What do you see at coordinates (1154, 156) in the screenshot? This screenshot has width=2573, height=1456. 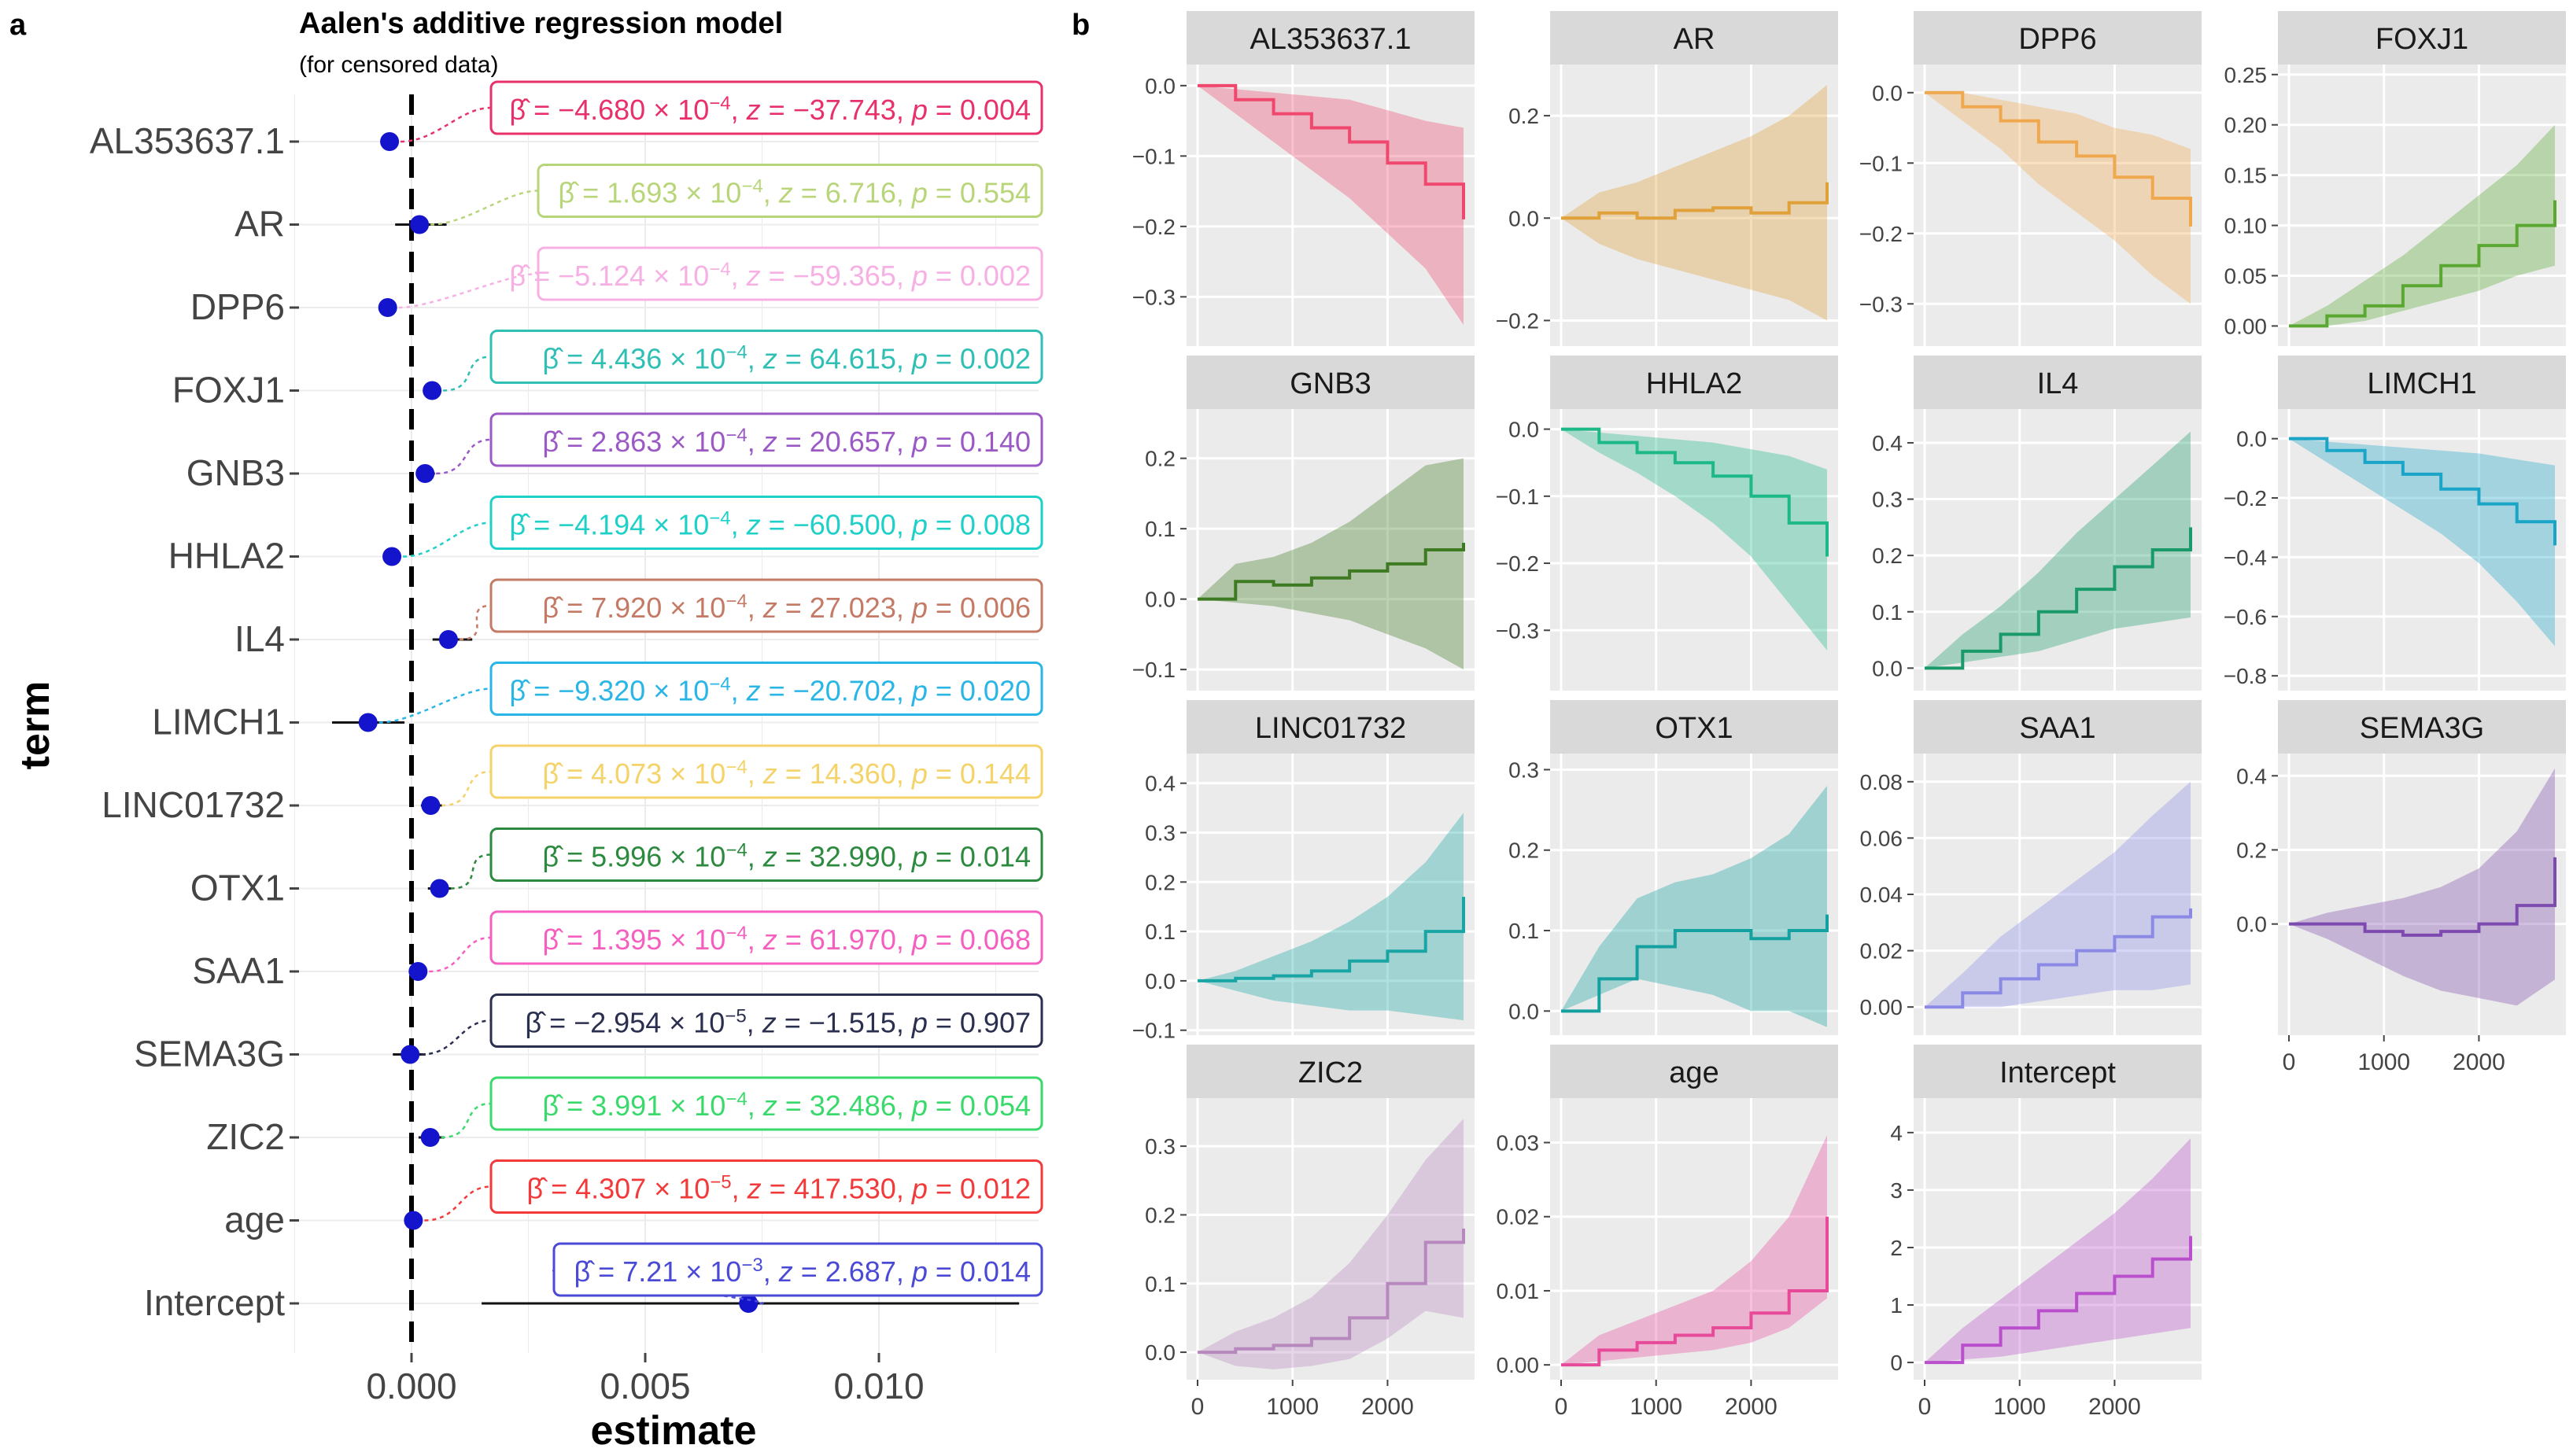 I see `y-tick-label: −0.1` at bounding box center [1154, 156].